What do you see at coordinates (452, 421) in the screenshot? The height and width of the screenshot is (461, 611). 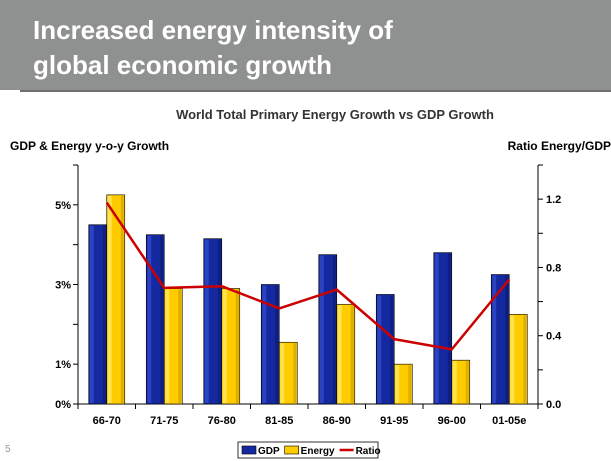 I see `x-axis-tick-label: 96-00` at bounding box center [452, 421].